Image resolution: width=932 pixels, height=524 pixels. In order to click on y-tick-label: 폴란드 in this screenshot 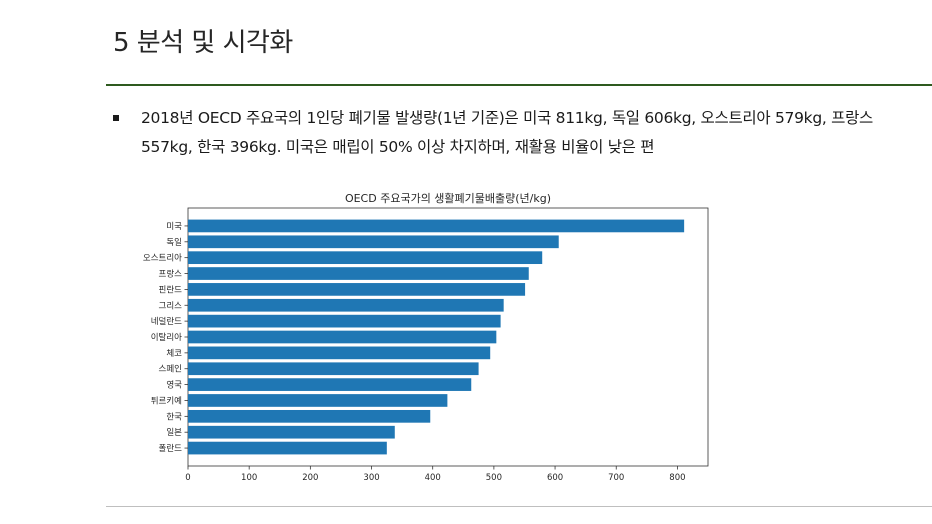, I will do `click(171, 448)`.